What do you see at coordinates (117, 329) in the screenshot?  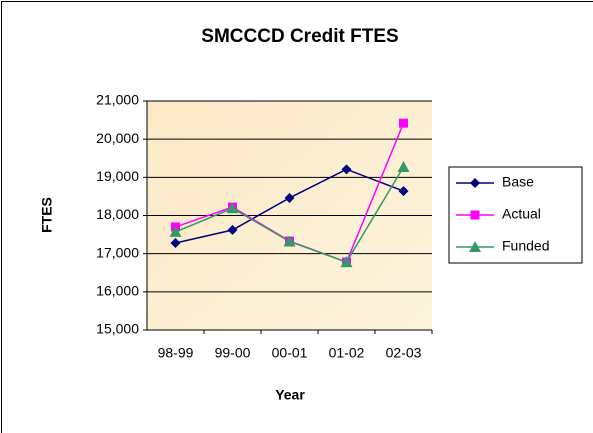 I see `y-tick-label: 15,000` at bounding box center [117, 329].